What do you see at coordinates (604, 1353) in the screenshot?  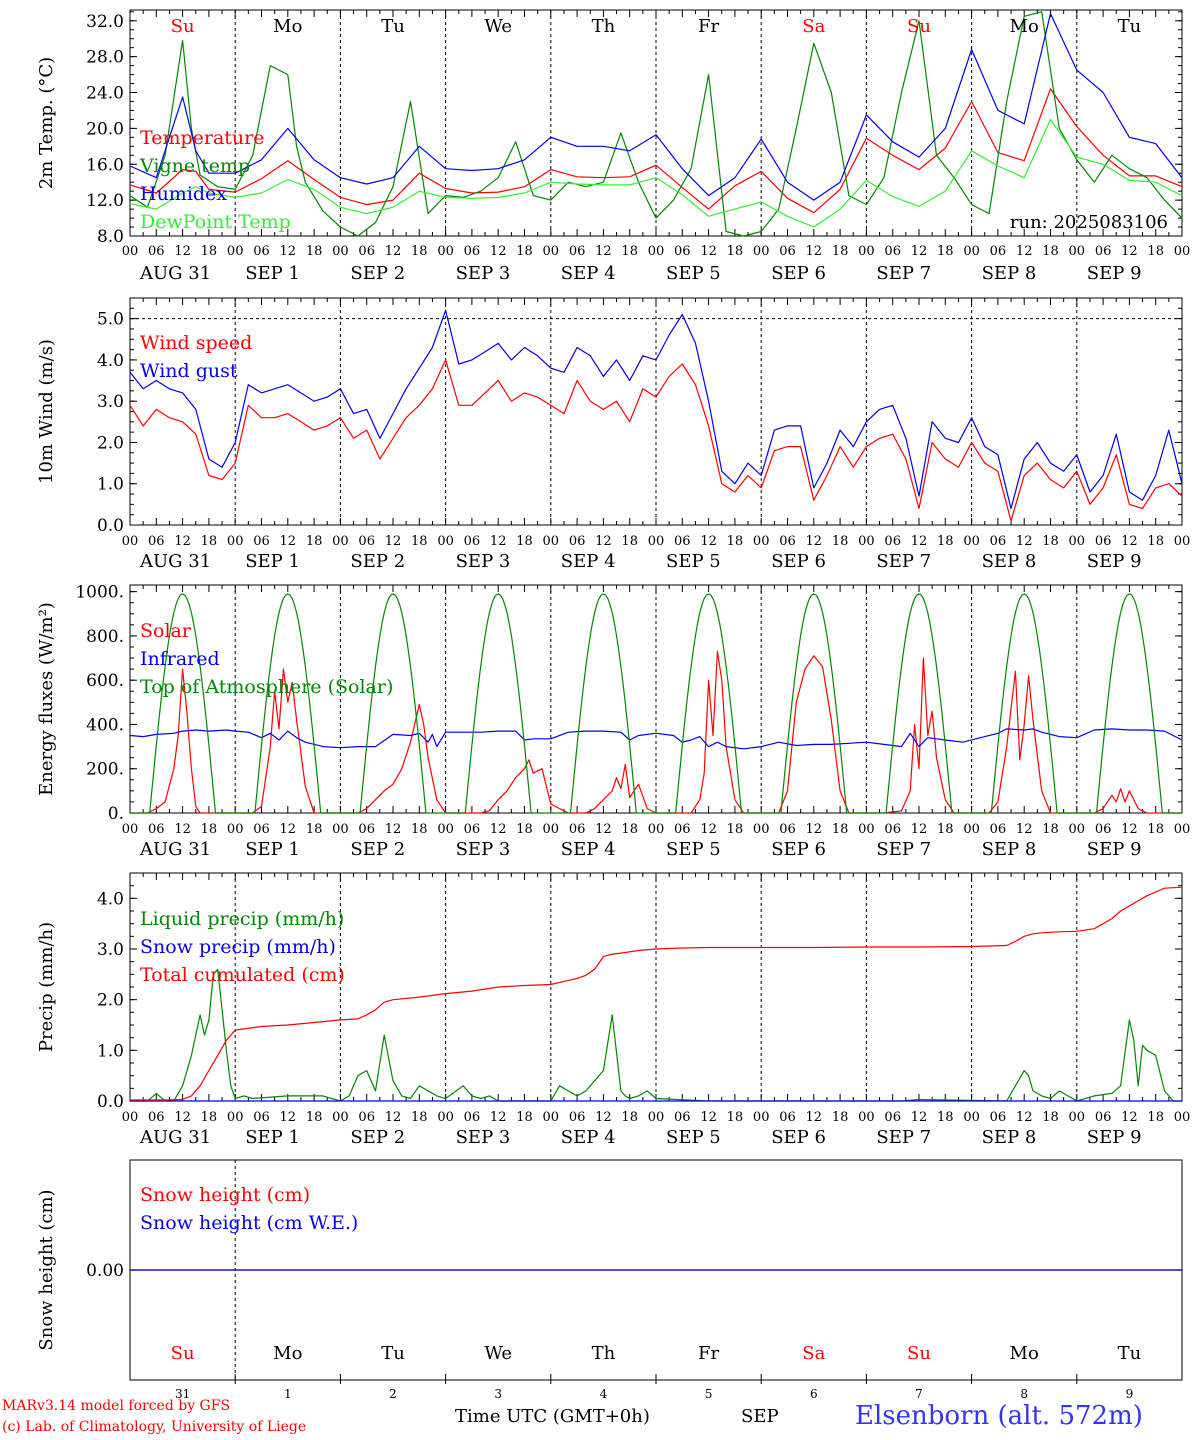 I see `day-name: Th` at bounding box center [604, 1353].